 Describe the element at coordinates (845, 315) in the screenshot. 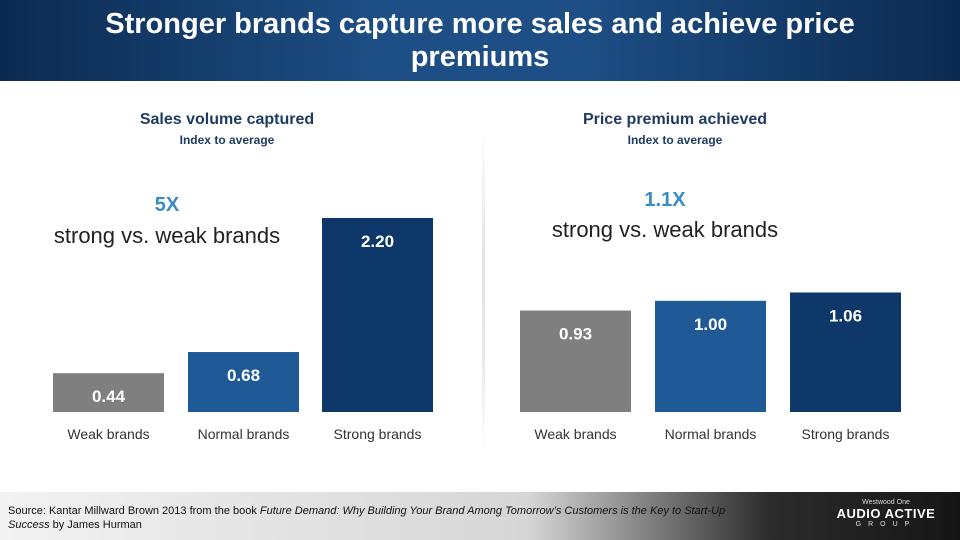

I see `right-data-label: 1.06` at that location.